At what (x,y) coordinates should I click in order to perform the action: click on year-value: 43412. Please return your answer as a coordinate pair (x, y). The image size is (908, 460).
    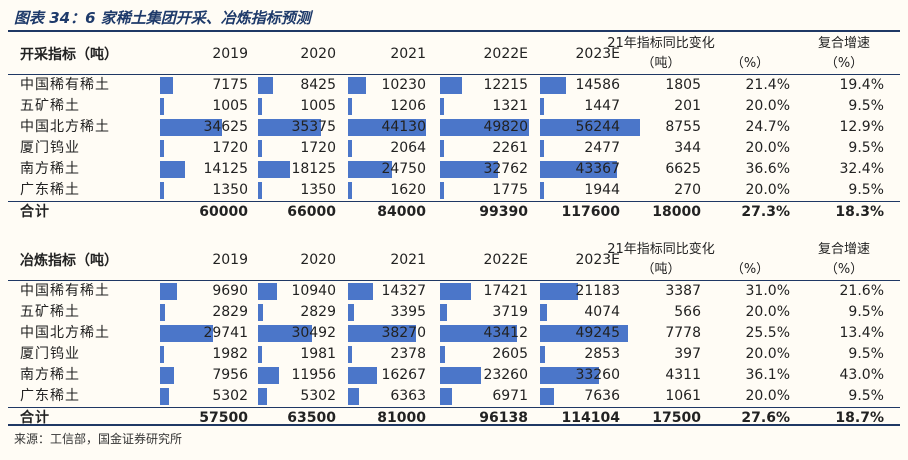
    Looking at the image, I should click on (505, 333).